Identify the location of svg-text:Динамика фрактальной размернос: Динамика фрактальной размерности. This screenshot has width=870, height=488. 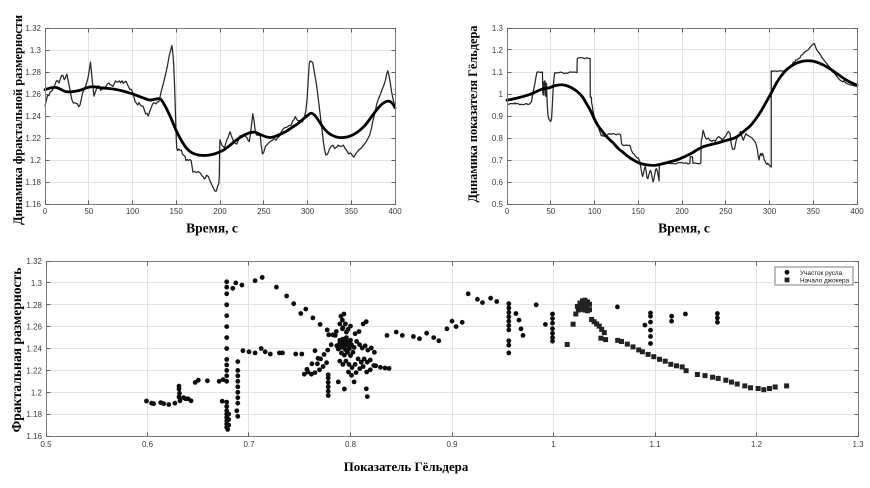
(18, 120).